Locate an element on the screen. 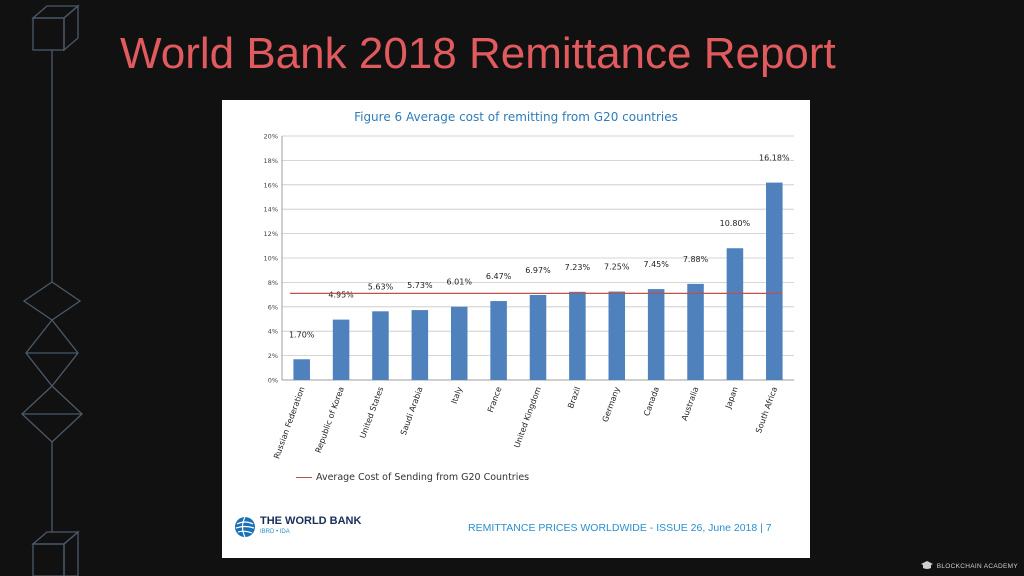 The image size is (1024, 576). y-tick-label: 20% is located at coordinates (271, 137).